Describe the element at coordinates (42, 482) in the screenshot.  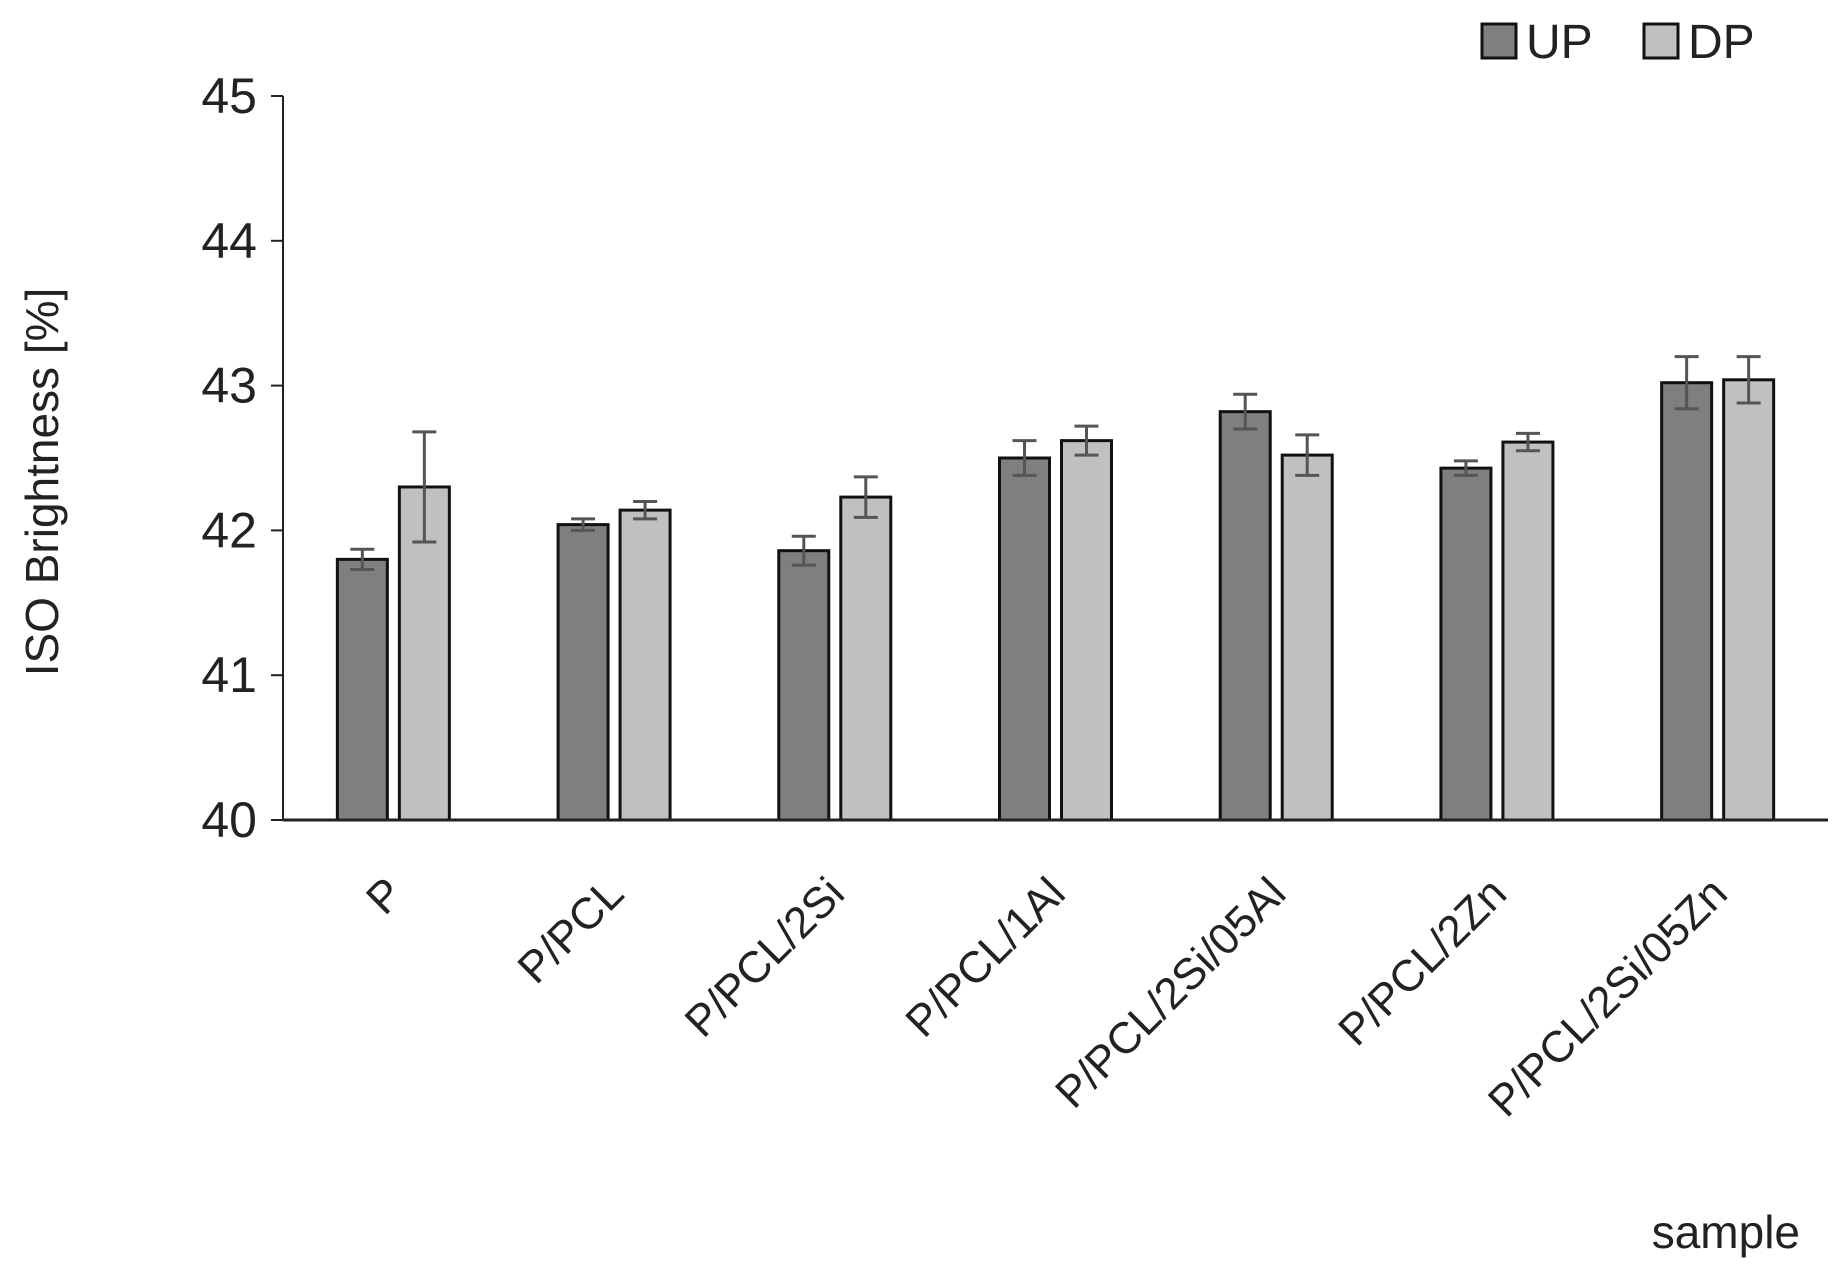
I see `y-axis-title: ISO Brightness [%]` at that location.